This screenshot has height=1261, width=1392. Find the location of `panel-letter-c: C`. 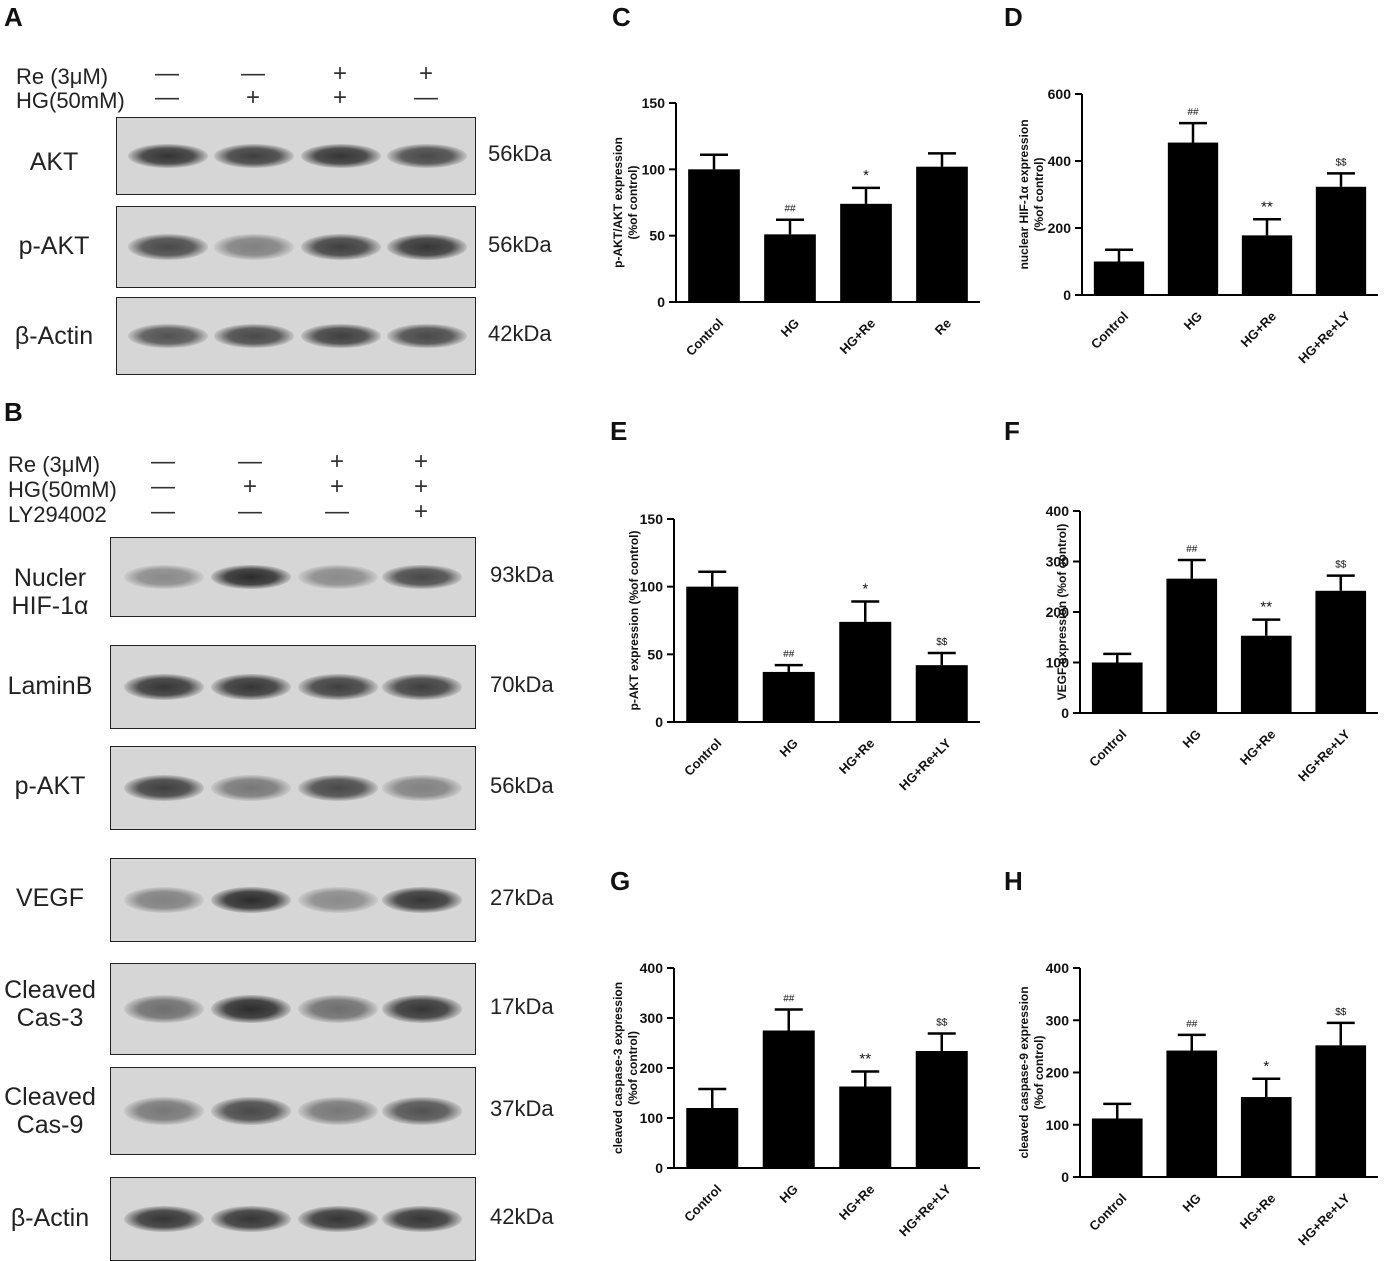

panel-letter-c: C is located at coordinates (621, 17).